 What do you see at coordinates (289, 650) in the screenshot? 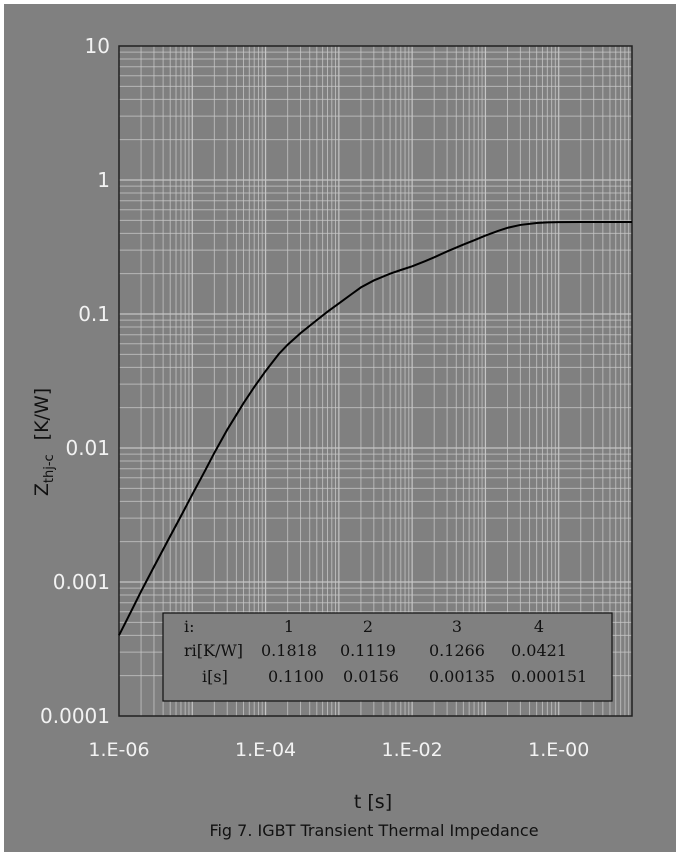
I see `table-ri-1: 0.1818` at bounding box center [289, 650].